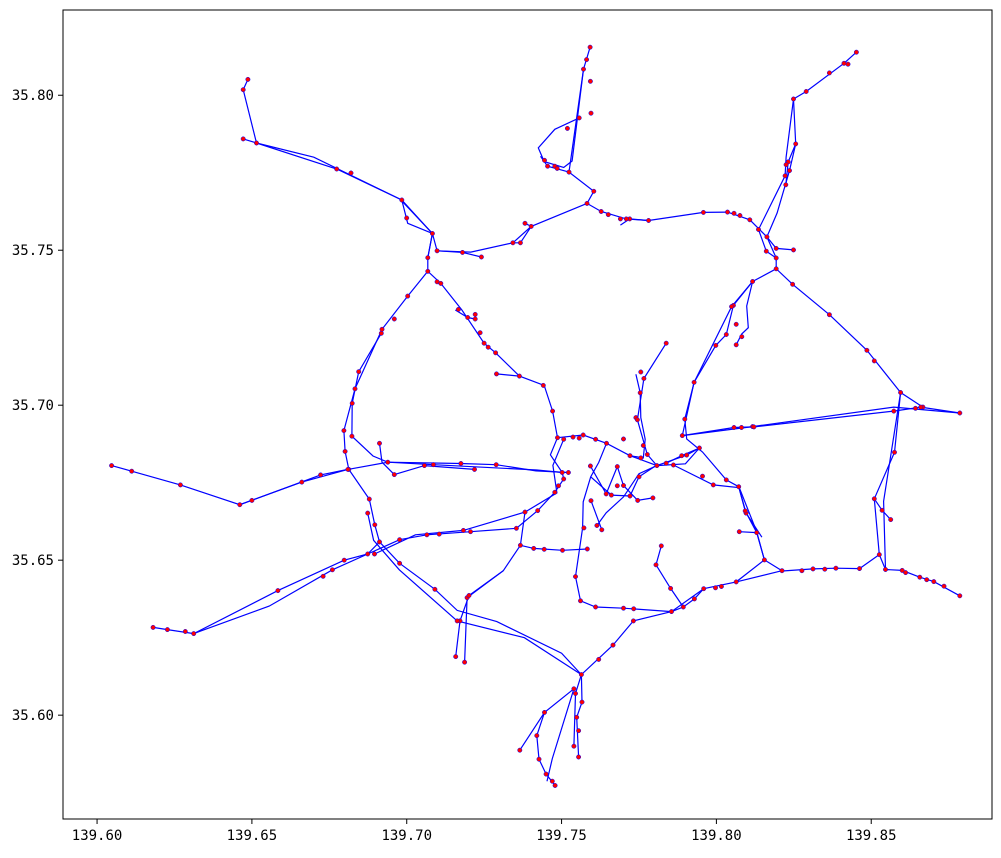  I want to click on y-tick-label: 35.75, so click(33, 251).